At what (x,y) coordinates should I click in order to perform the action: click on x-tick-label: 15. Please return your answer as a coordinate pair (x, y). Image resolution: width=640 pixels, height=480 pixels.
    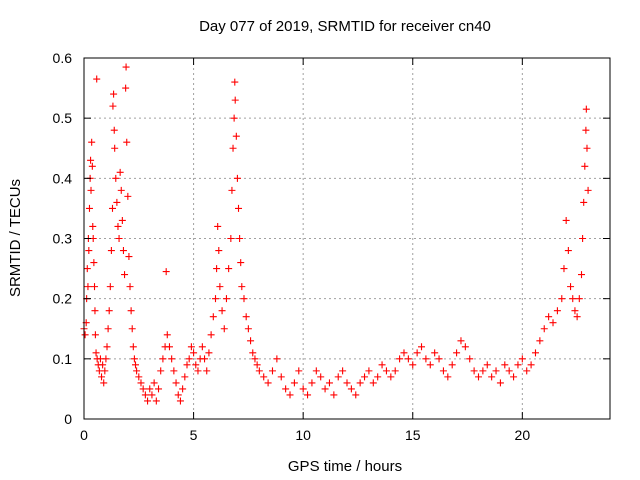
    Looking at the image, I should click on (413, 435).